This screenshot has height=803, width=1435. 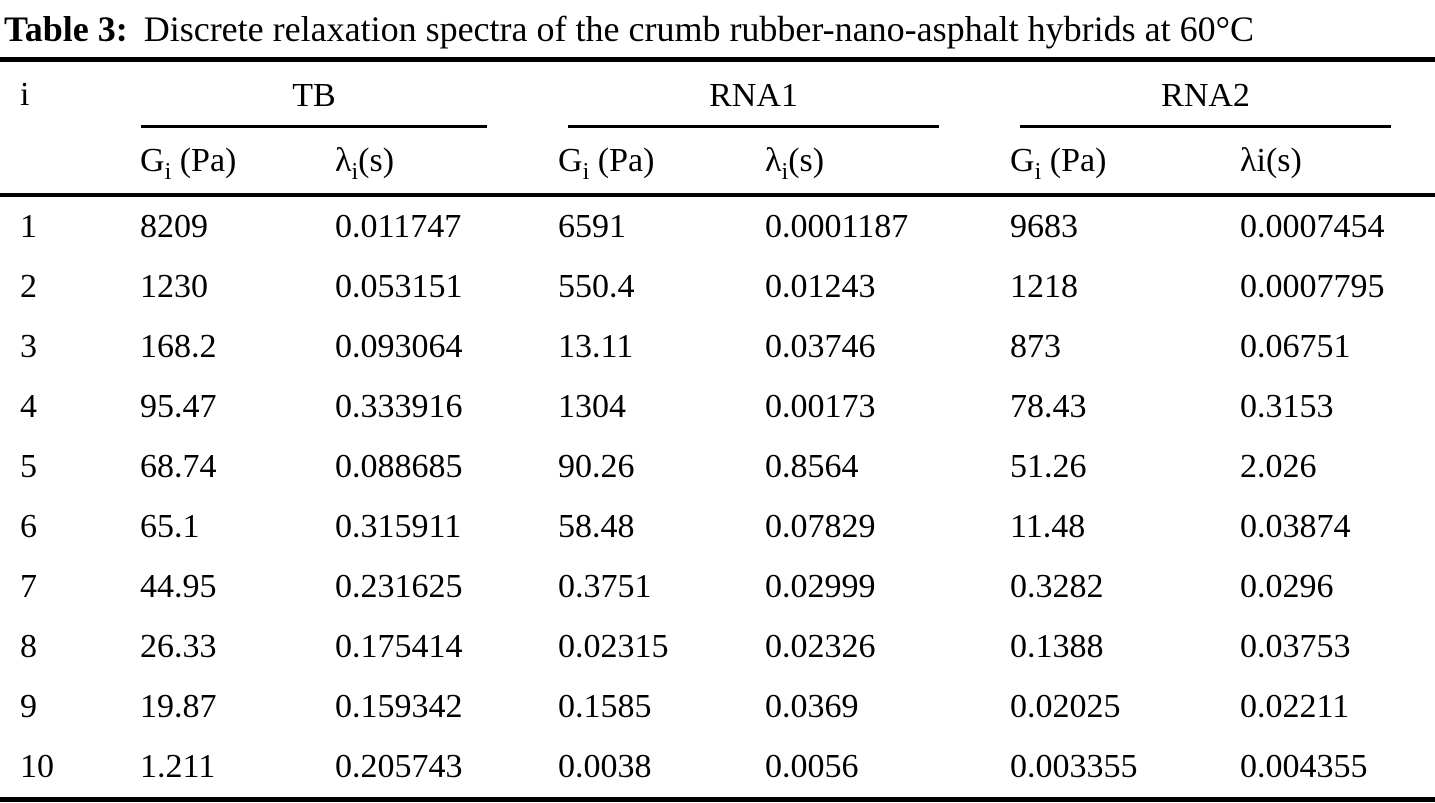 I want to click on cell-rna1-lambda: 0.0056, so click(x=868, y=769).